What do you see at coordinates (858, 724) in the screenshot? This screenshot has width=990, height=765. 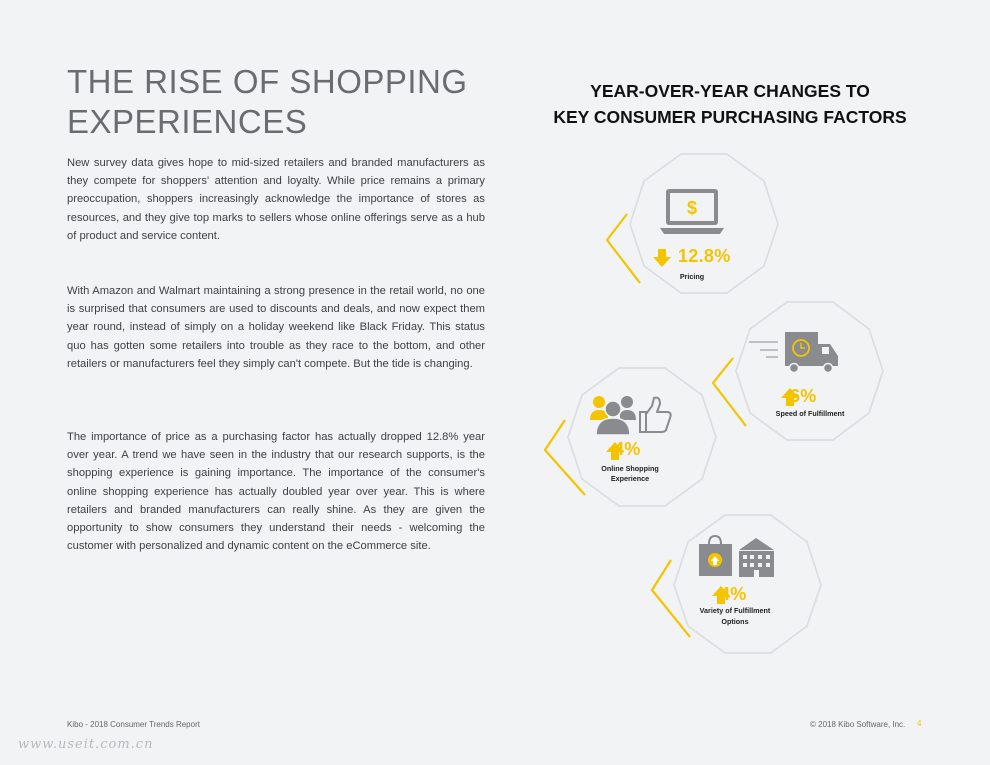 I see `footer-copyright: © 2018 Kibo Software, Inc.` at bounding box center [858, 724].